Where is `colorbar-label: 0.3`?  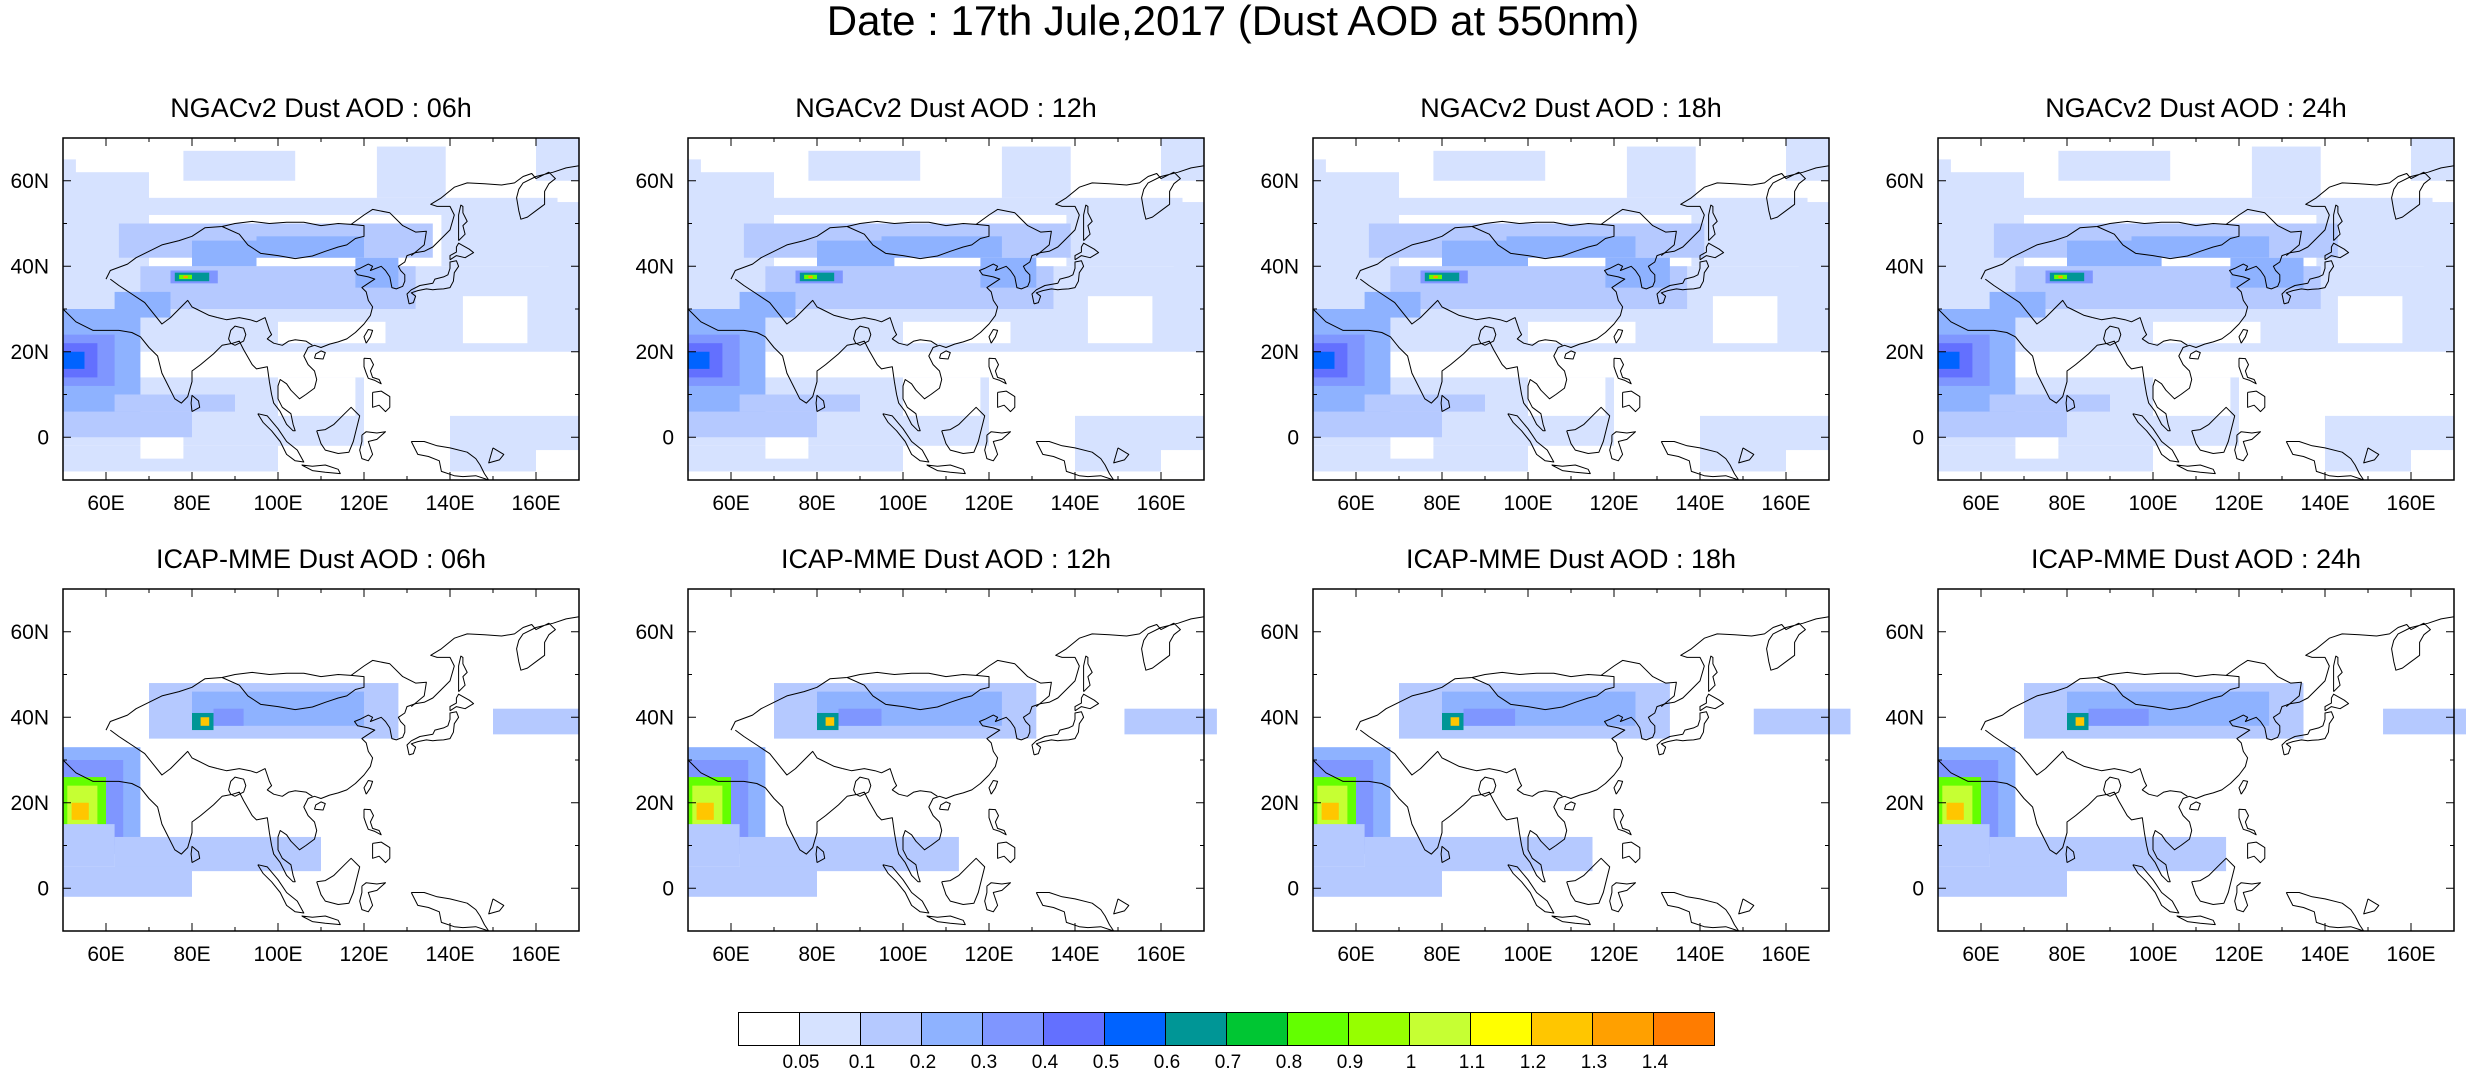
colorbar-label: 0.3 is located at coordinates (984, 1062).